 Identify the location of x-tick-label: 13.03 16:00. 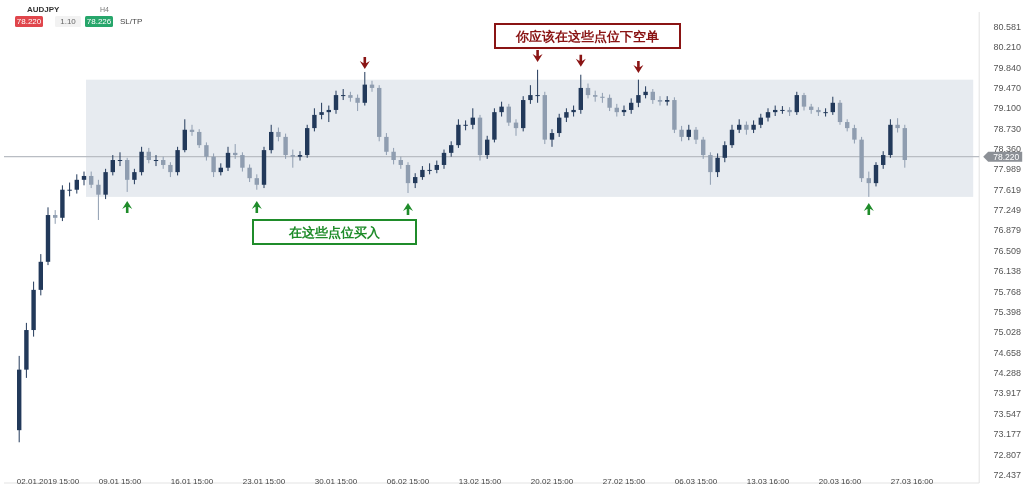
(768, 481).